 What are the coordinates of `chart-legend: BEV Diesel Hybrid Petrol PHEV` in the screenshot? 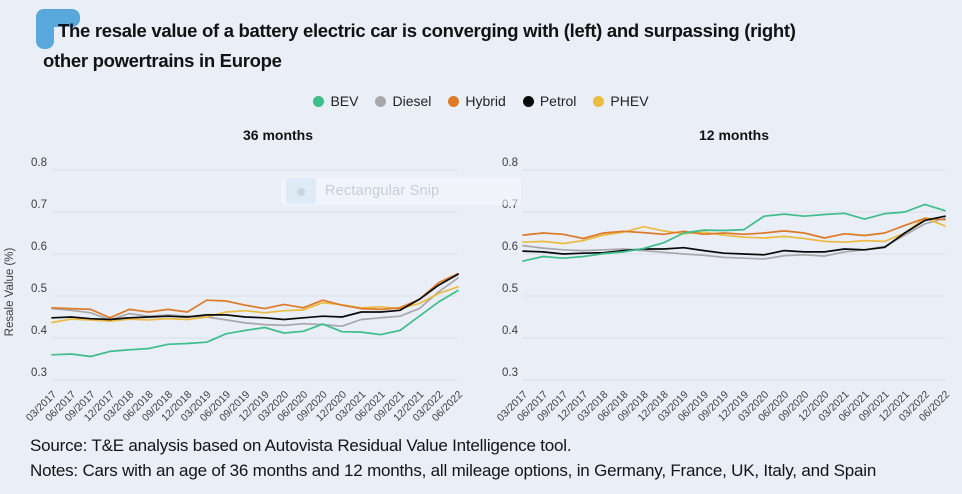 It's located at (481, 101).